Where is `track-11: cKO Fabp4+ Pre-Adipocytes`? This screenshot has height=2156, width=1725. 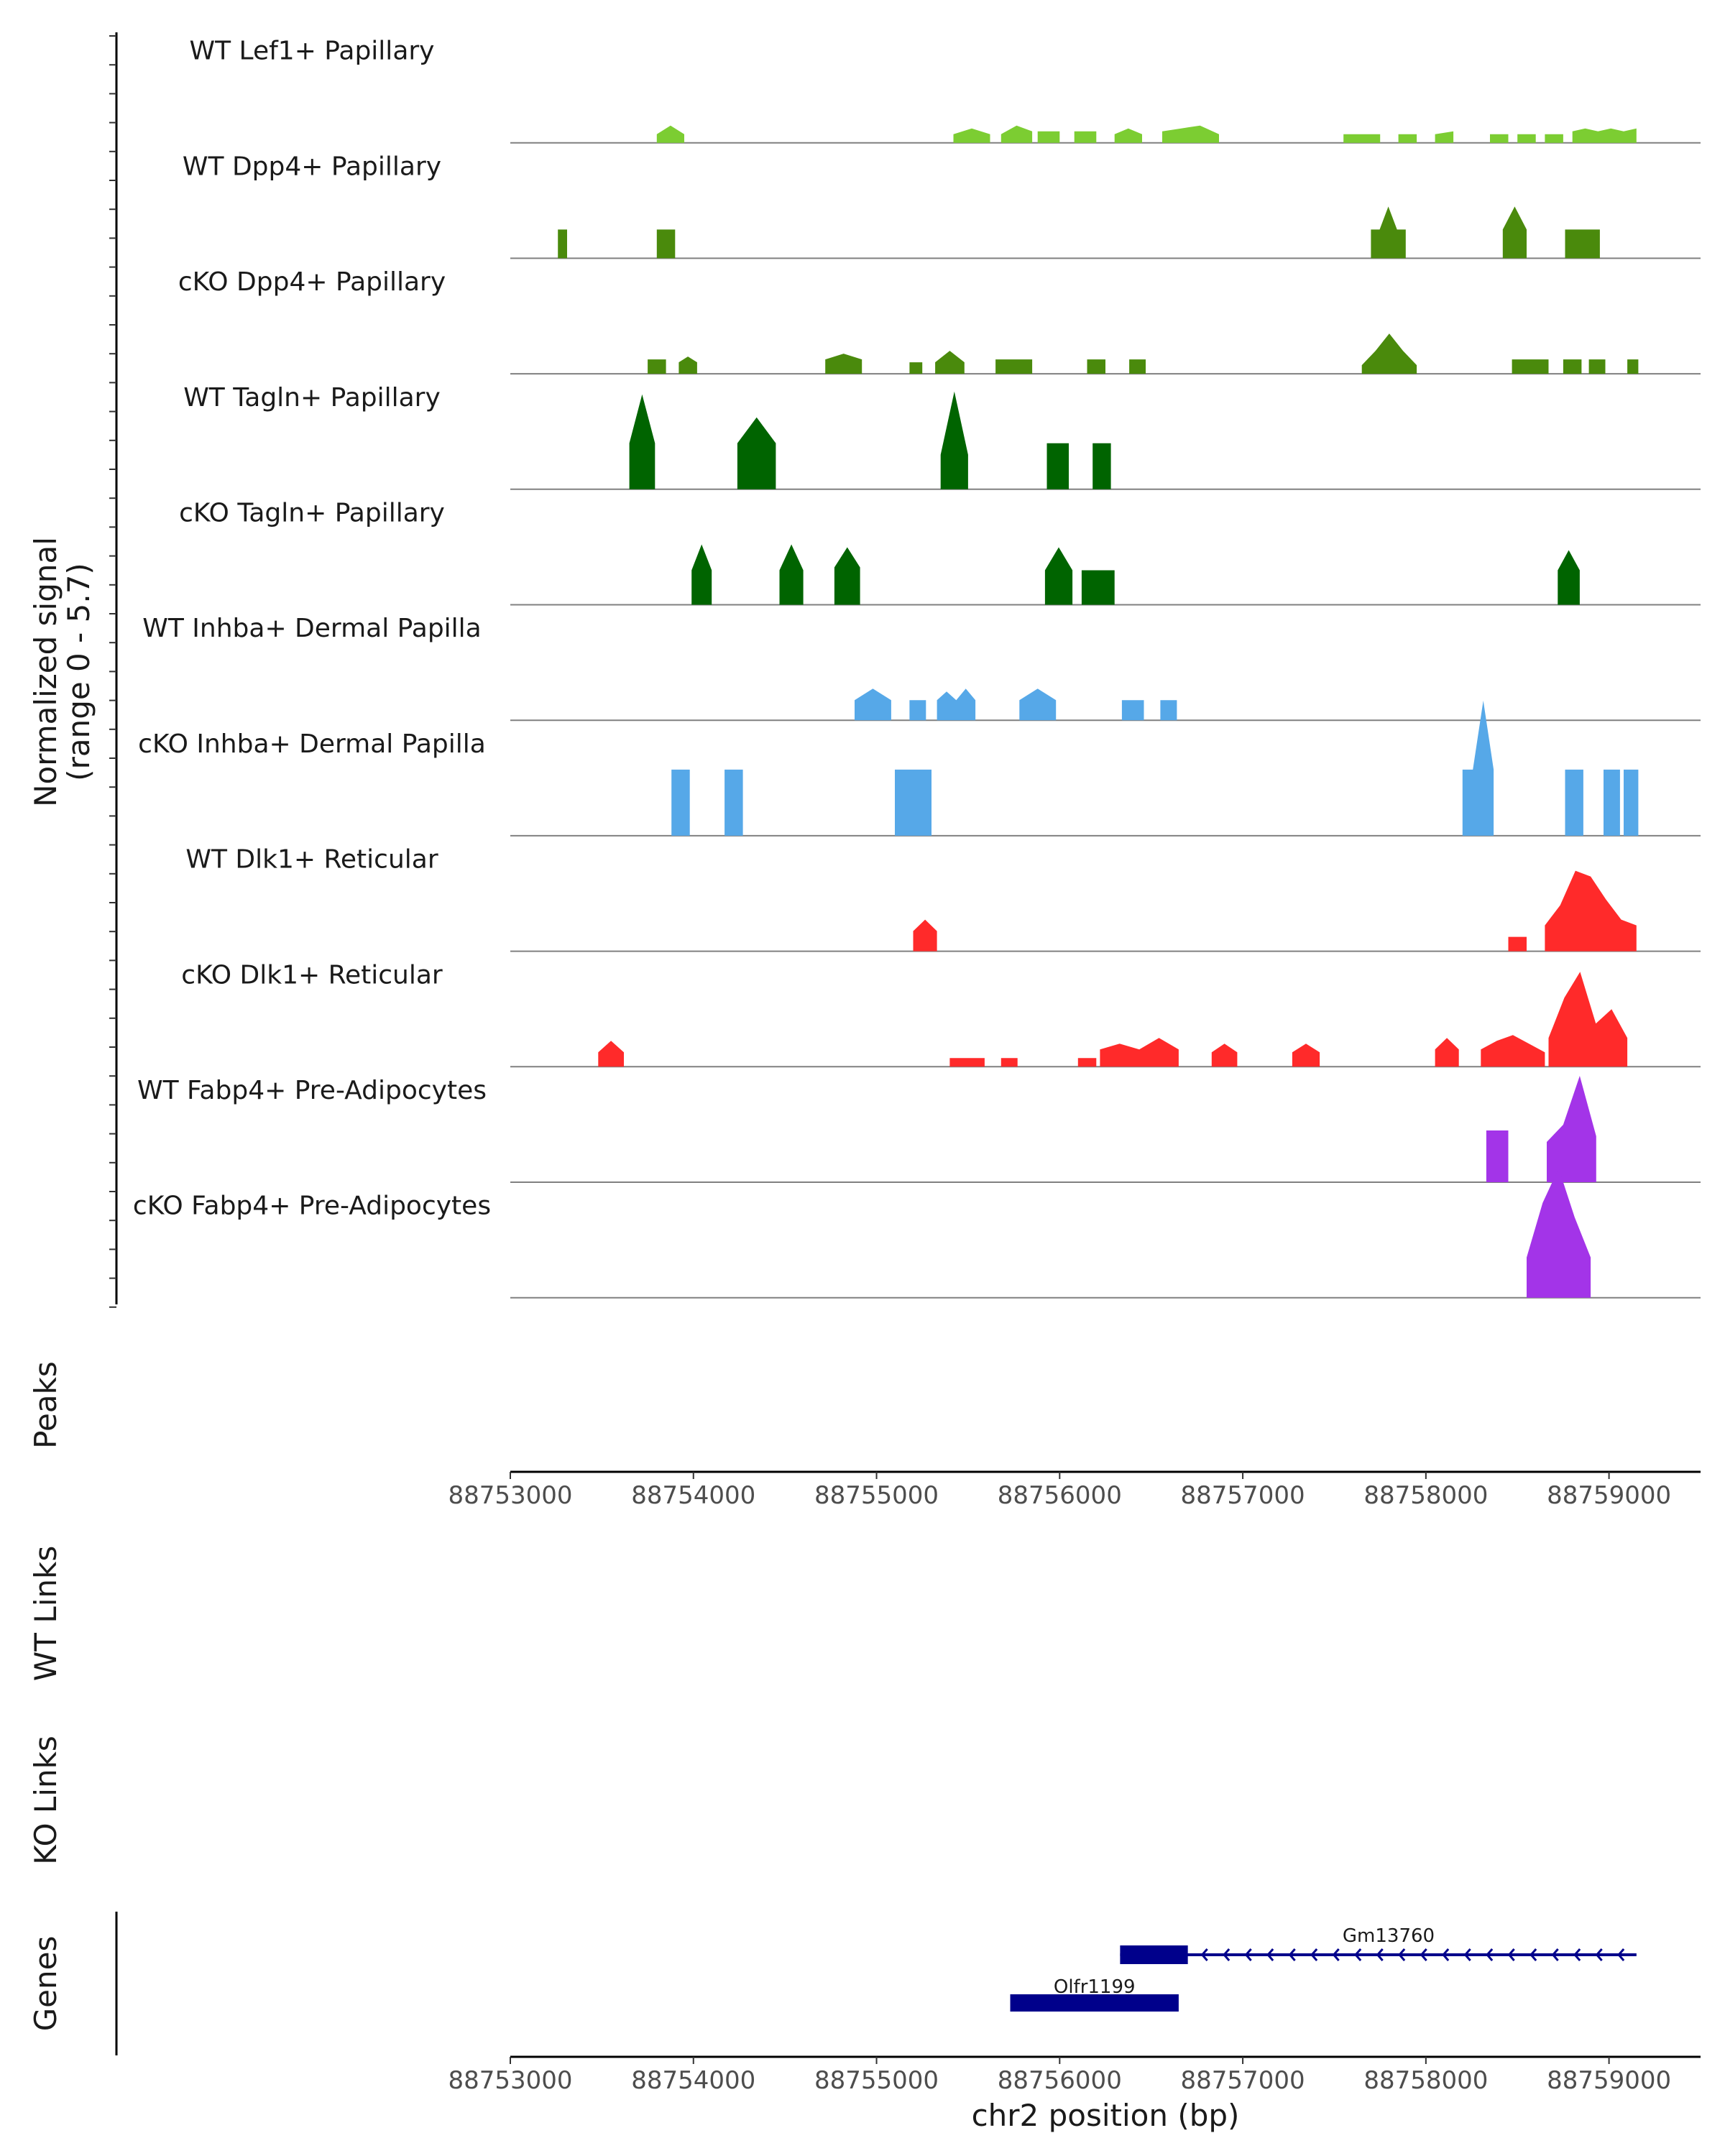
track-11: cKO Fabp4+ Pre-Adipocytes is located at coordinates (917, 1233).